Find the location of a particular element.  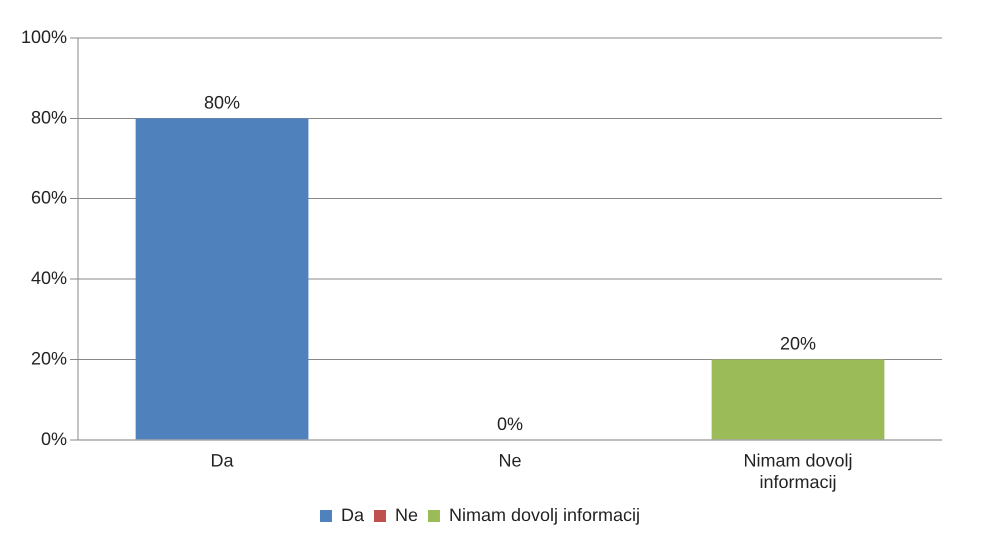

legend-label: Ne is located at coordinates (406, 514).